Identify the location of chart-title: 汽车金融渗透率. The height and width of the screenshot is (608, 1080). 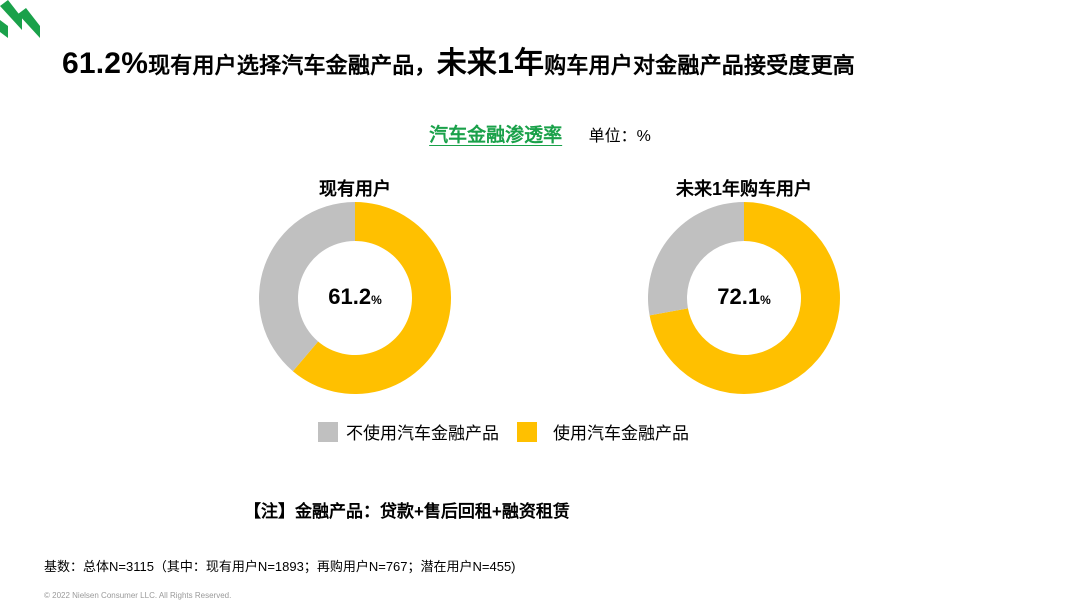
(496, 135).